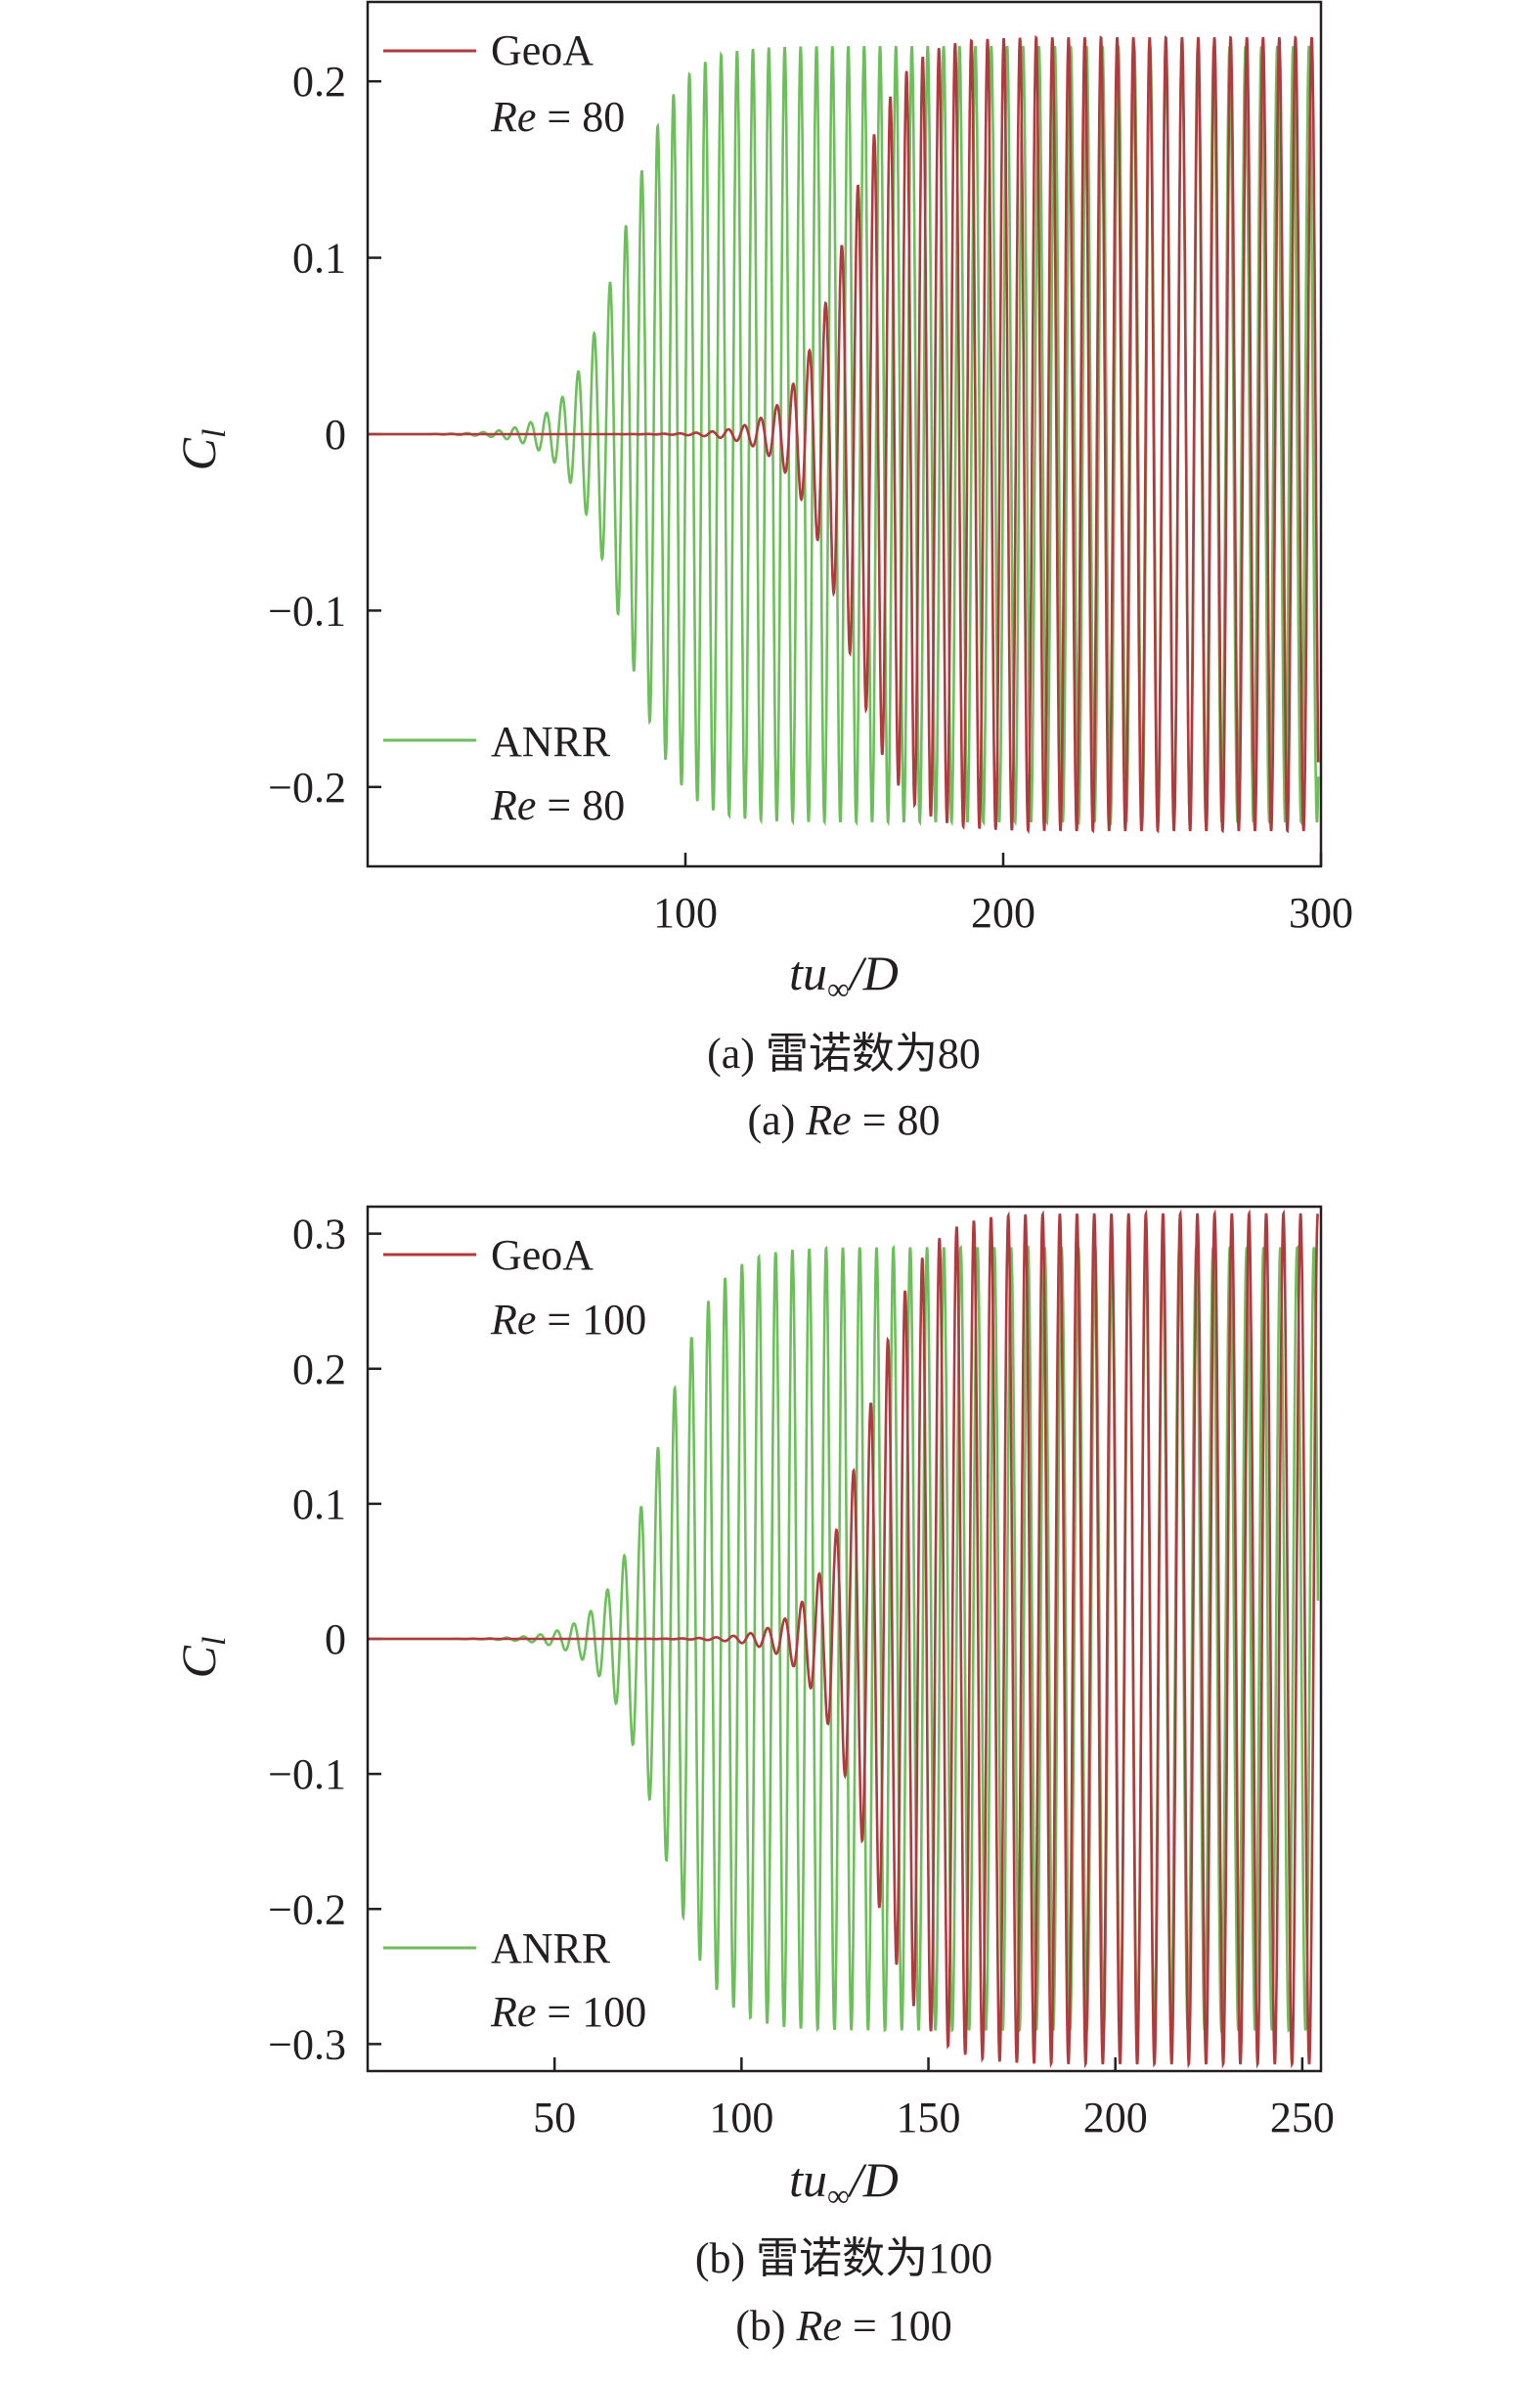 The image size is (1540, 2383). I want to click on legend-anrr: ANRR Re = 100, so click(514, 1980).